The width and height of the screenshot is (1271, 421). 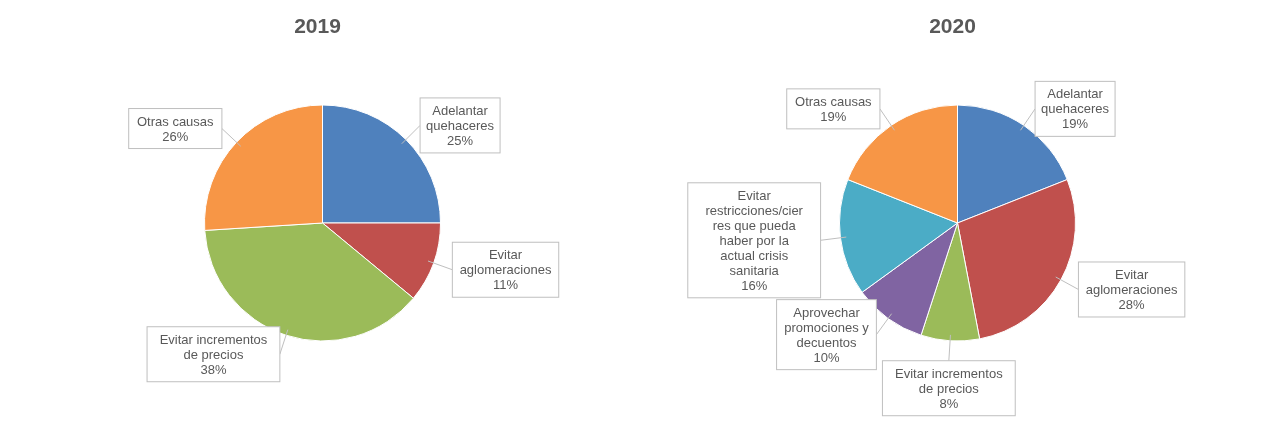 What do you see at coordinates (827, 327) in the screenshot?
I see `slice-label: Aprovechar promociones y decuentos` at bounding box center [827, 327].